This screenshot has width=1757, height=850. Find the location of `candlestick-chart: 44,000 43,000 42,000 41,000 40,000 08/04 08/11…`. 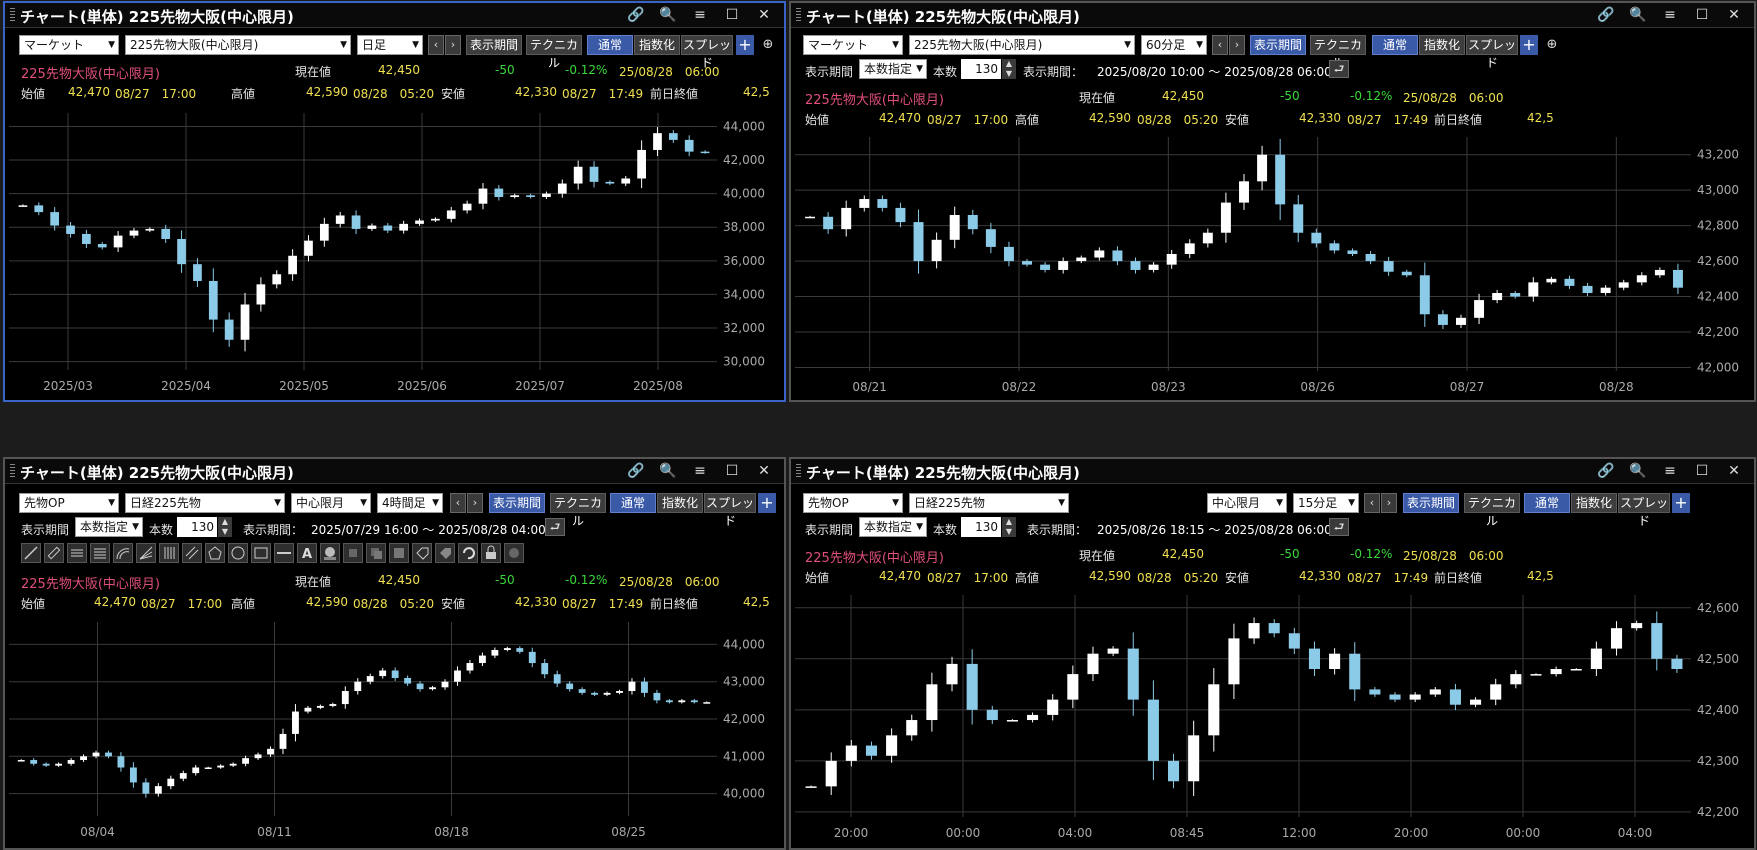

candlestick-chart: 44,000 43,000 42,000 41,000 40,000 08/04 08/11… is located at coordinates (394, 730).